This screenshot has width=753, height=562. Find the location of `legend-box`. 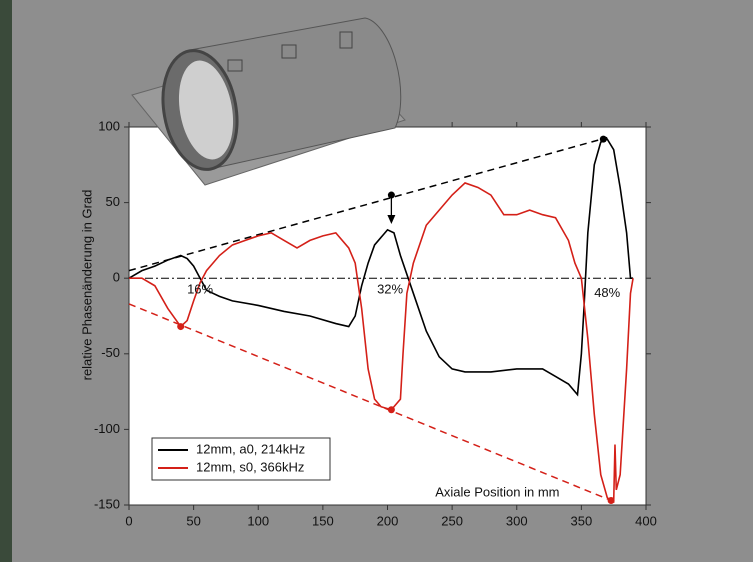

legend-box is located at coordinates (241, 459).